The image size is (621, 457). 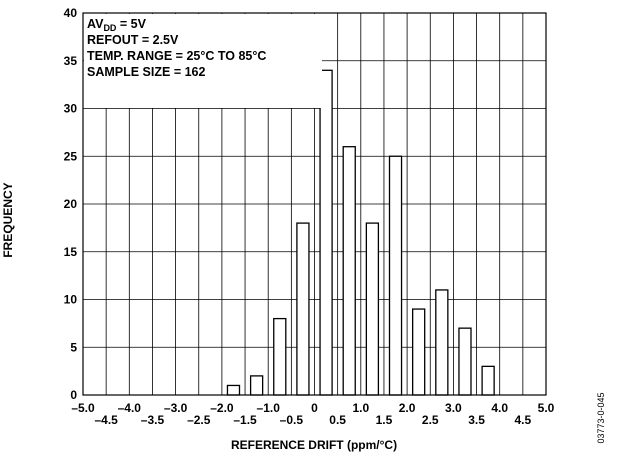 What do you see at coordinates (292, 420) in the screenshot?
I see `x-tick-label-lower: –0.5` at bounding box center [292, 420].